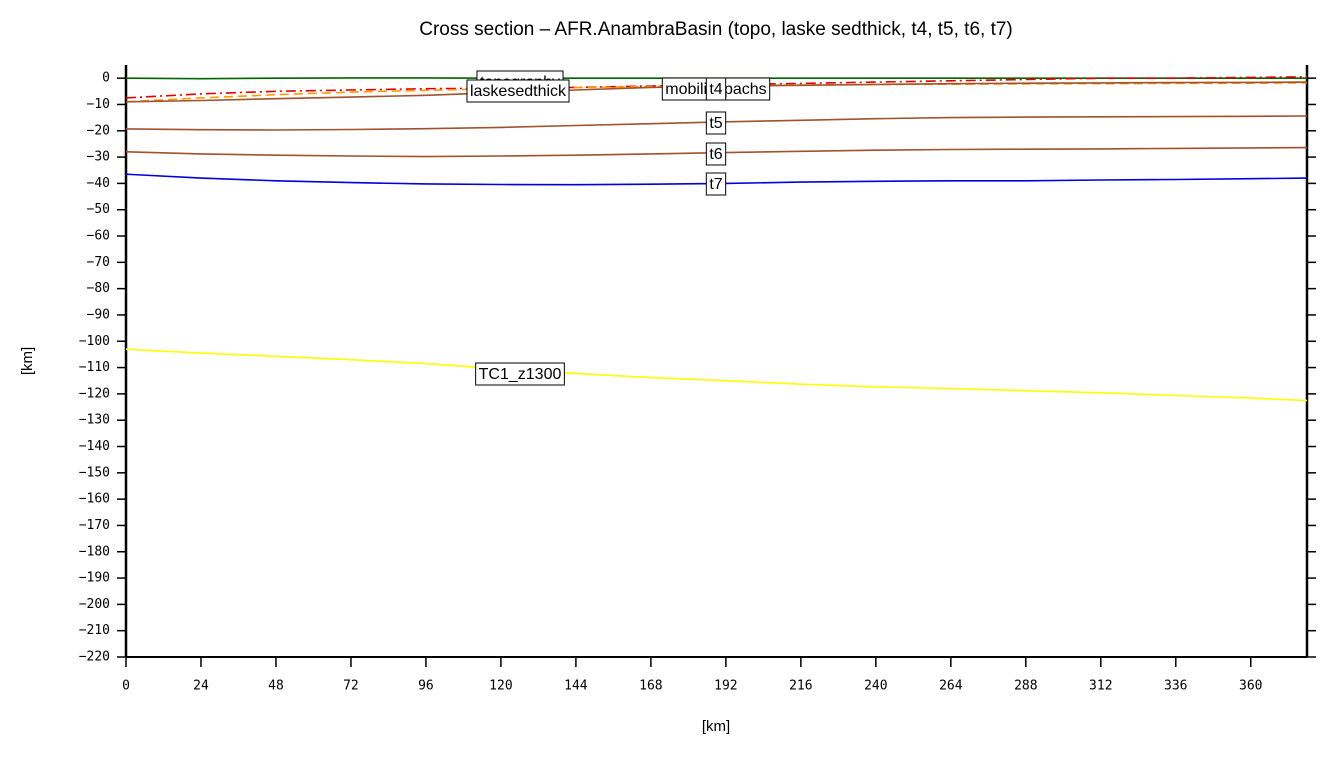 The image size is (1340, 757). Describe the element at coordinates (426, 686) in the screenshot. I see `x-tick-label: 96` at that location.